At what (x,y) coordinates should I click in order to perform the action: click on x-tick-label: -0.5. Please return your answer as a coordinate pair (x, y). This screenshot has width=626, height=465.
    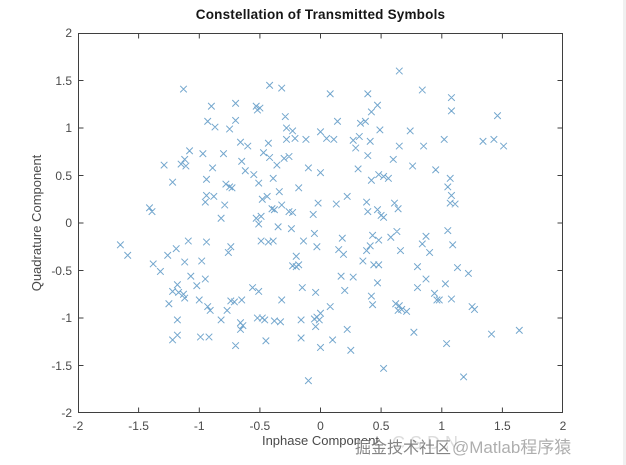
    Looking at the image, I should click on (260, 426).